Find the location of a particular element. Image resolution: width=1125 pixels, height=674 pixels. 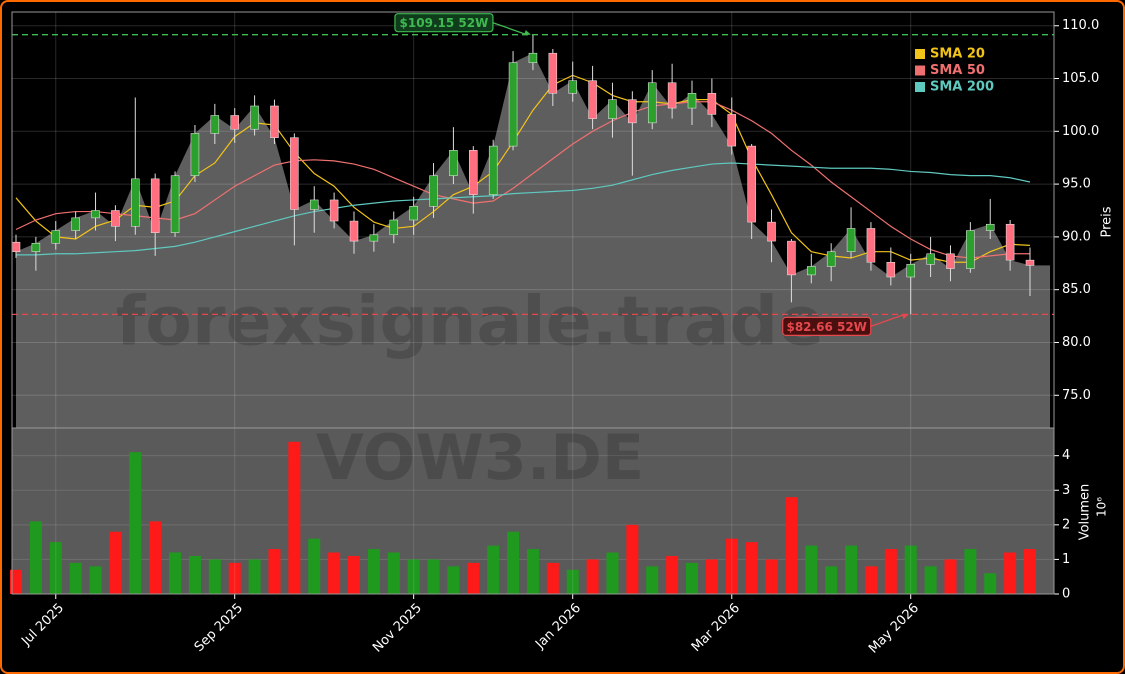

annotation-label: $109.15 52W is located at coordinates (444, 23).